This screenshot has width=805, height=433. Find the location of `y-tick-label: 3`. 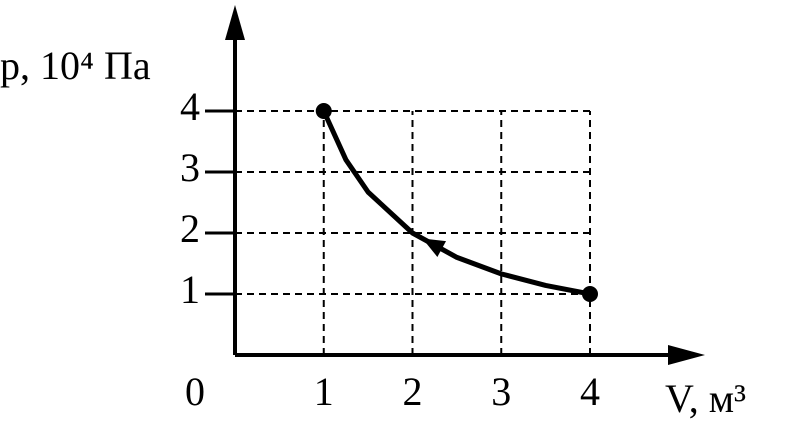

y-tick-label: 3 is located at coordinates (190, 167).